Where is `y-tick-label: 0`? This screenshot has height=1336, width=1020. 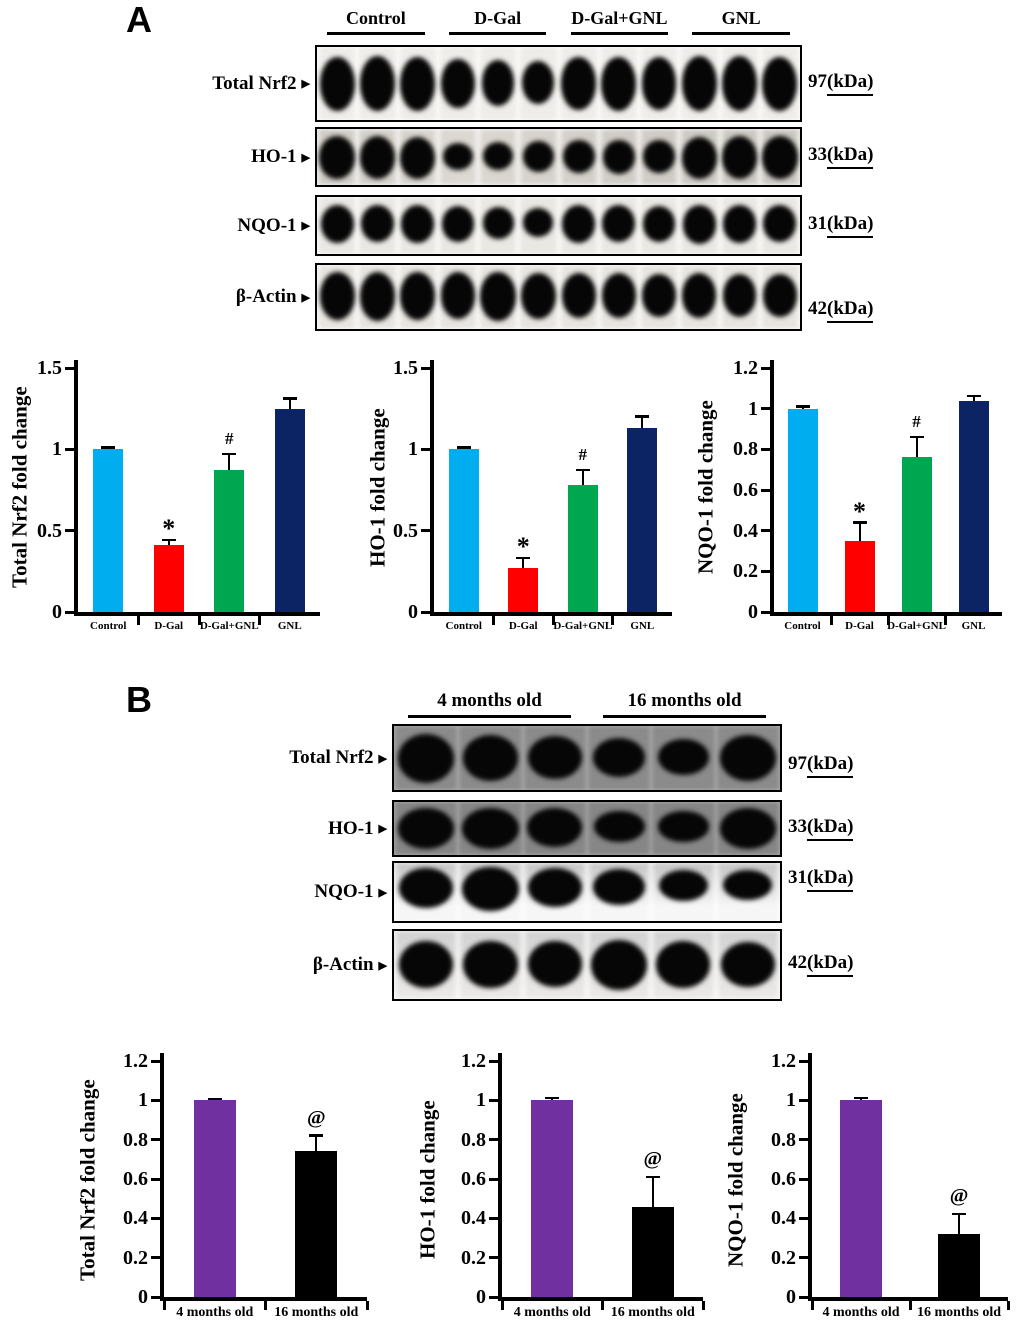 y-tick-label: 0 is located at coordinates (791, 1297).